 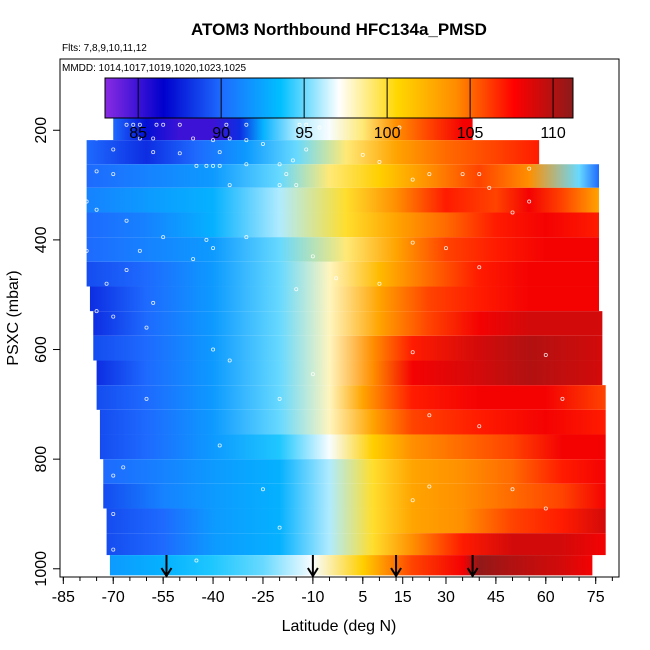 I want to click on y-tick-label: 1000, so click(x=41, y=569).